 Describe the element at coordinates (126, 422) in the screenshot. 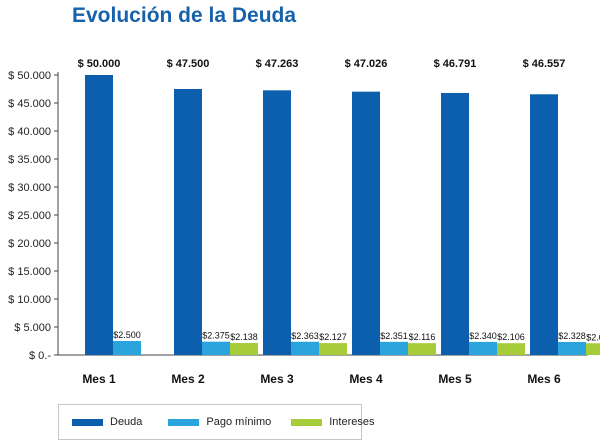

I see `legend-label-deuda: Deuda` at that location.